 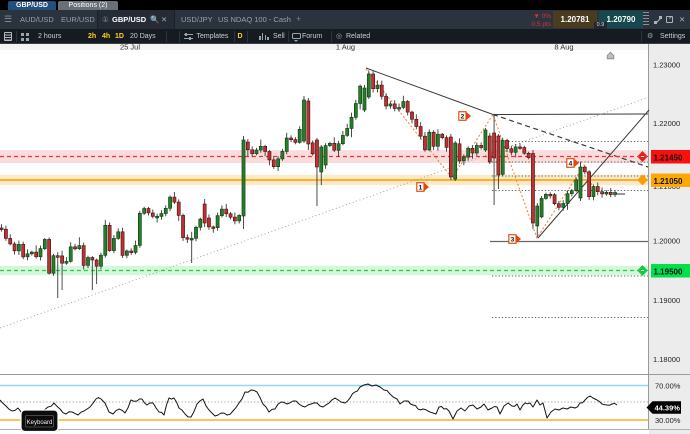 I want to click on svg-text: 1.21050, so click(x=668, y=181).